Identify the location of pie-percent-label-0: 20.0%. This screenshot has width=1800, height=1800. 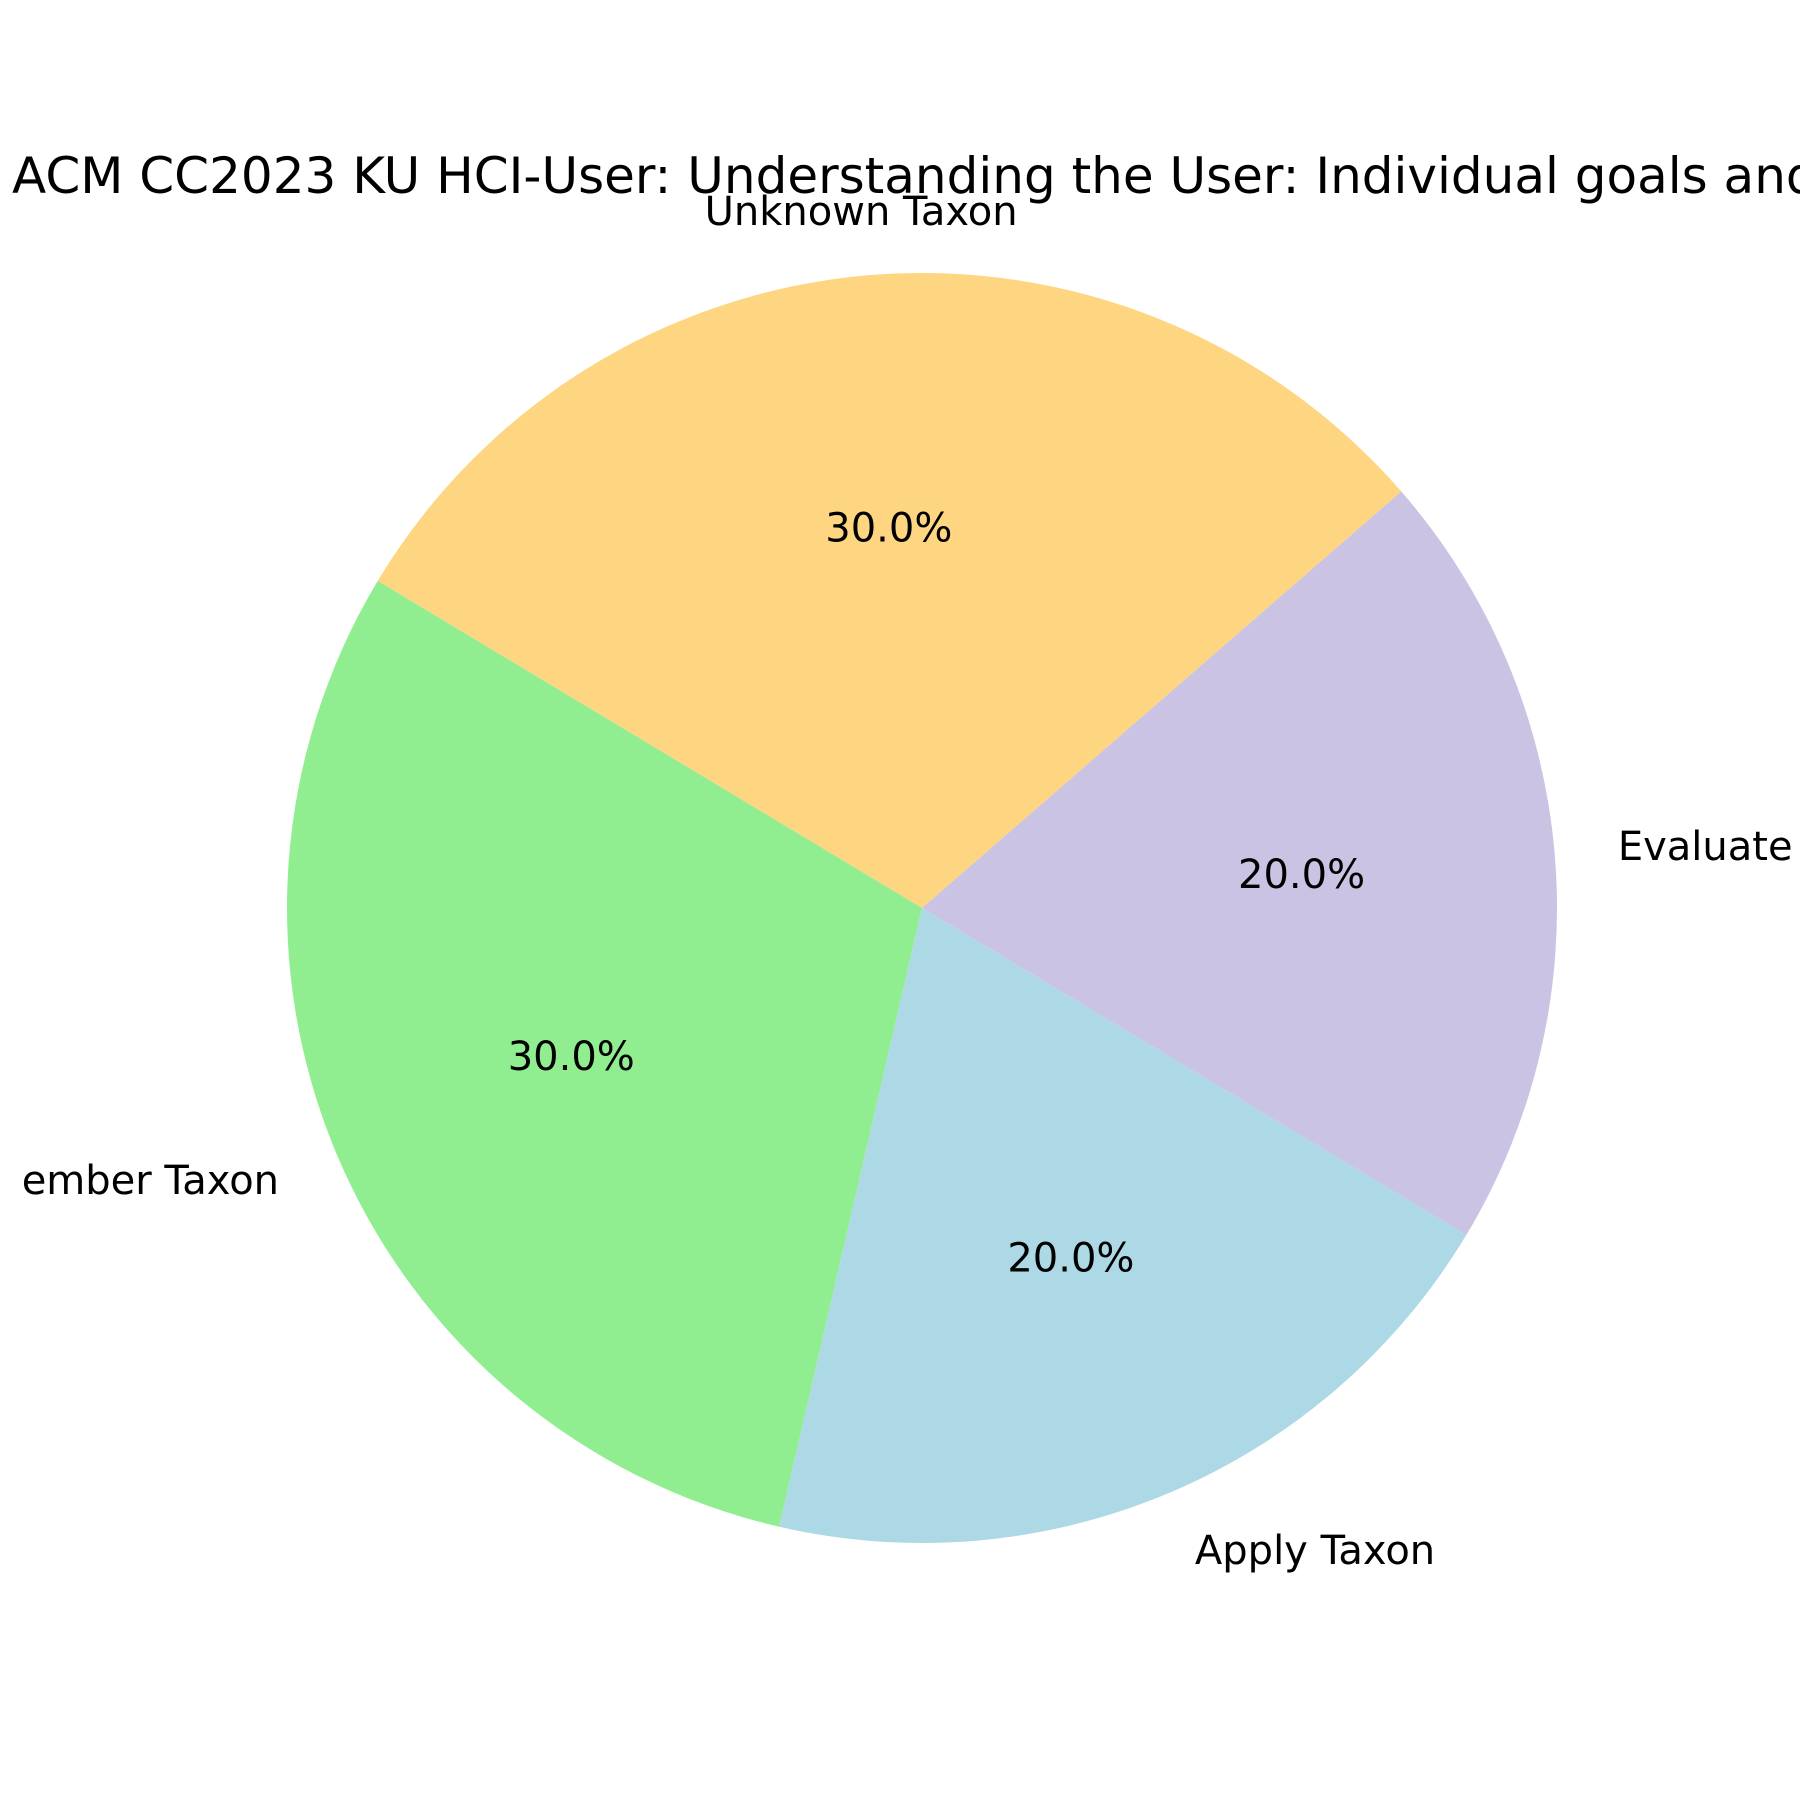
(1301, 875).